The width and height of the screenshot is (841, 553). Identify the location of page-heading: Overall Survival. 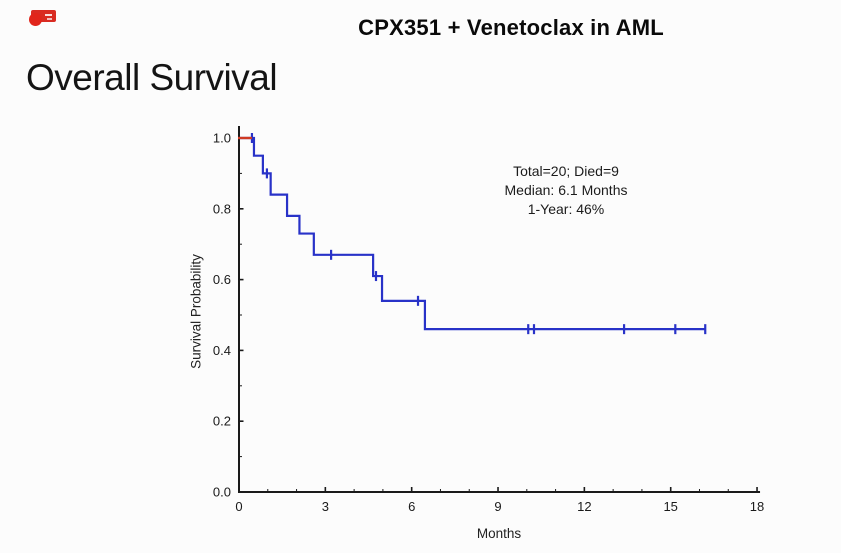
(152, 77).